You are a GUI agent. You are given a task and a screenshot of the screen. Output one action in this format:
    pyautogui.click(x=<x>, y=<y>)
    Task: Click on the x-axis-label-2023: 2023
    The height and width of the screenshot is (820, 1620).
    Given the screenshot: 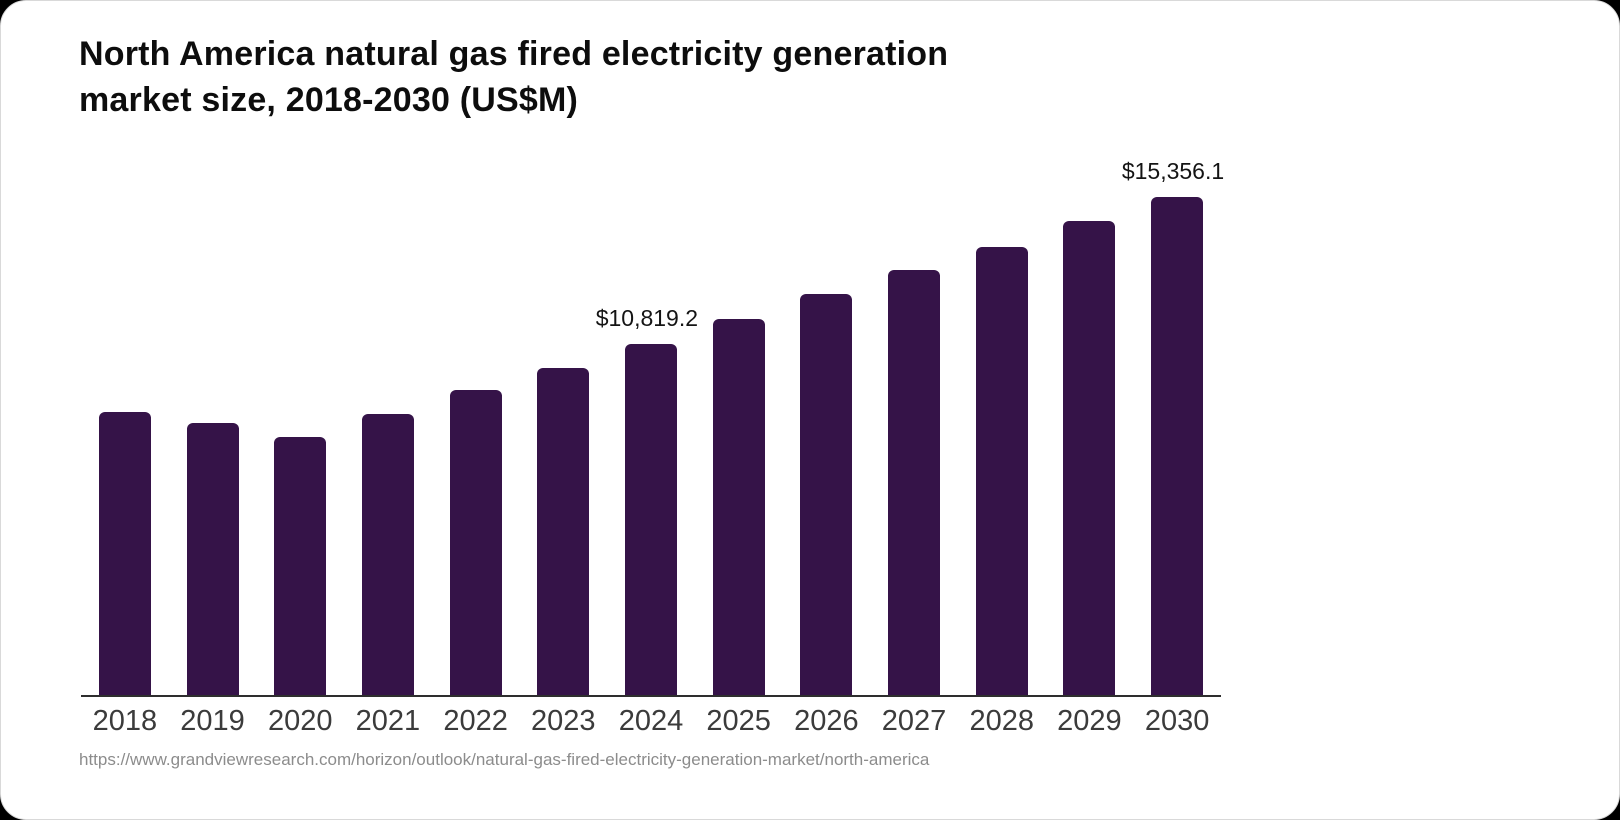 What is the action you would take?
    pyautogui.click(x=563, y=721)
    